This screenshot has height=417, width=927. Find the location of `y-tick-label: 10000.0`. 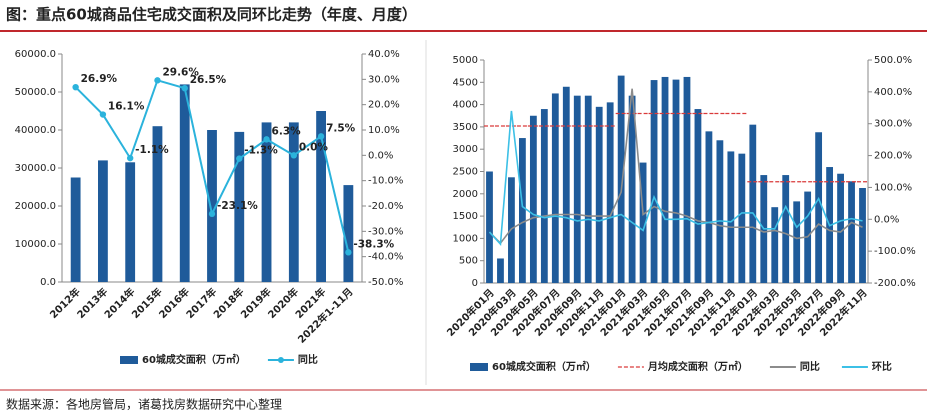

y-tick-label: 10000.0 is located at coordinates (35, 244).